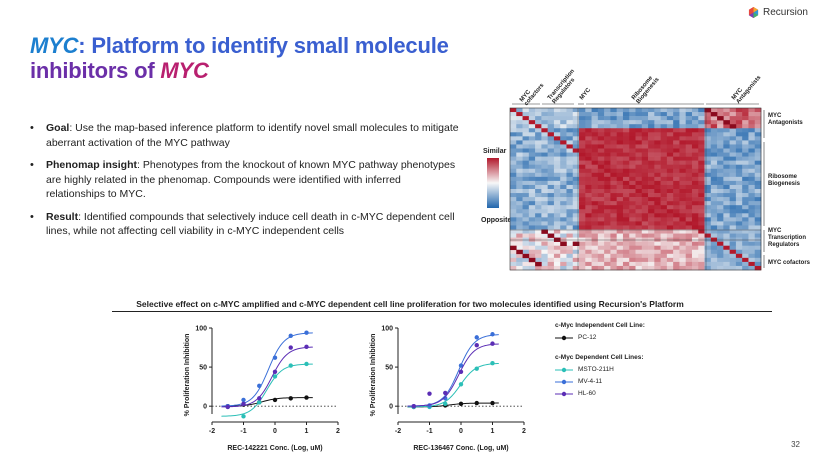  Describe the element at coordinates (212, 431) in the screenshot. I see `x-tick-label: -2` at that location.